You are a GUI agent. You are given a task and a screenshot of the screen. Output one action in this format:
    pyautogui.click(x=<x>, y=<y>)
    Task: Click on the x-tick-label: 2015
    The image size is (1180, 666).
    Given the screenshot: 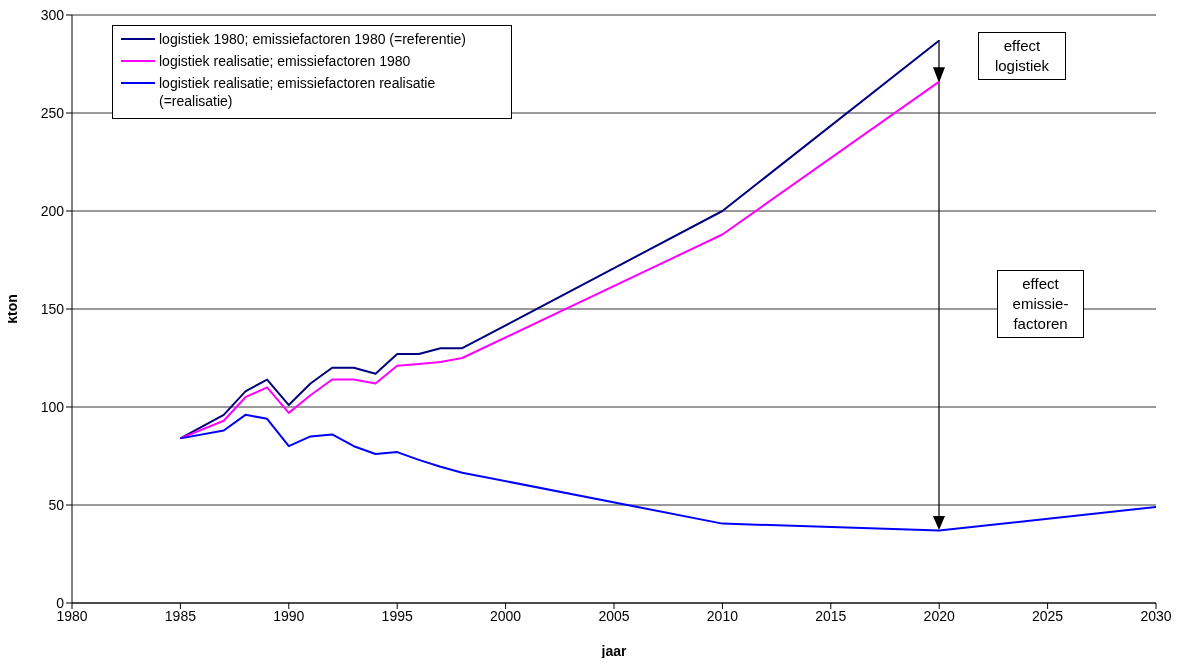 What is the action you would take?
    pyautogui.click(x=831, y=615)
    